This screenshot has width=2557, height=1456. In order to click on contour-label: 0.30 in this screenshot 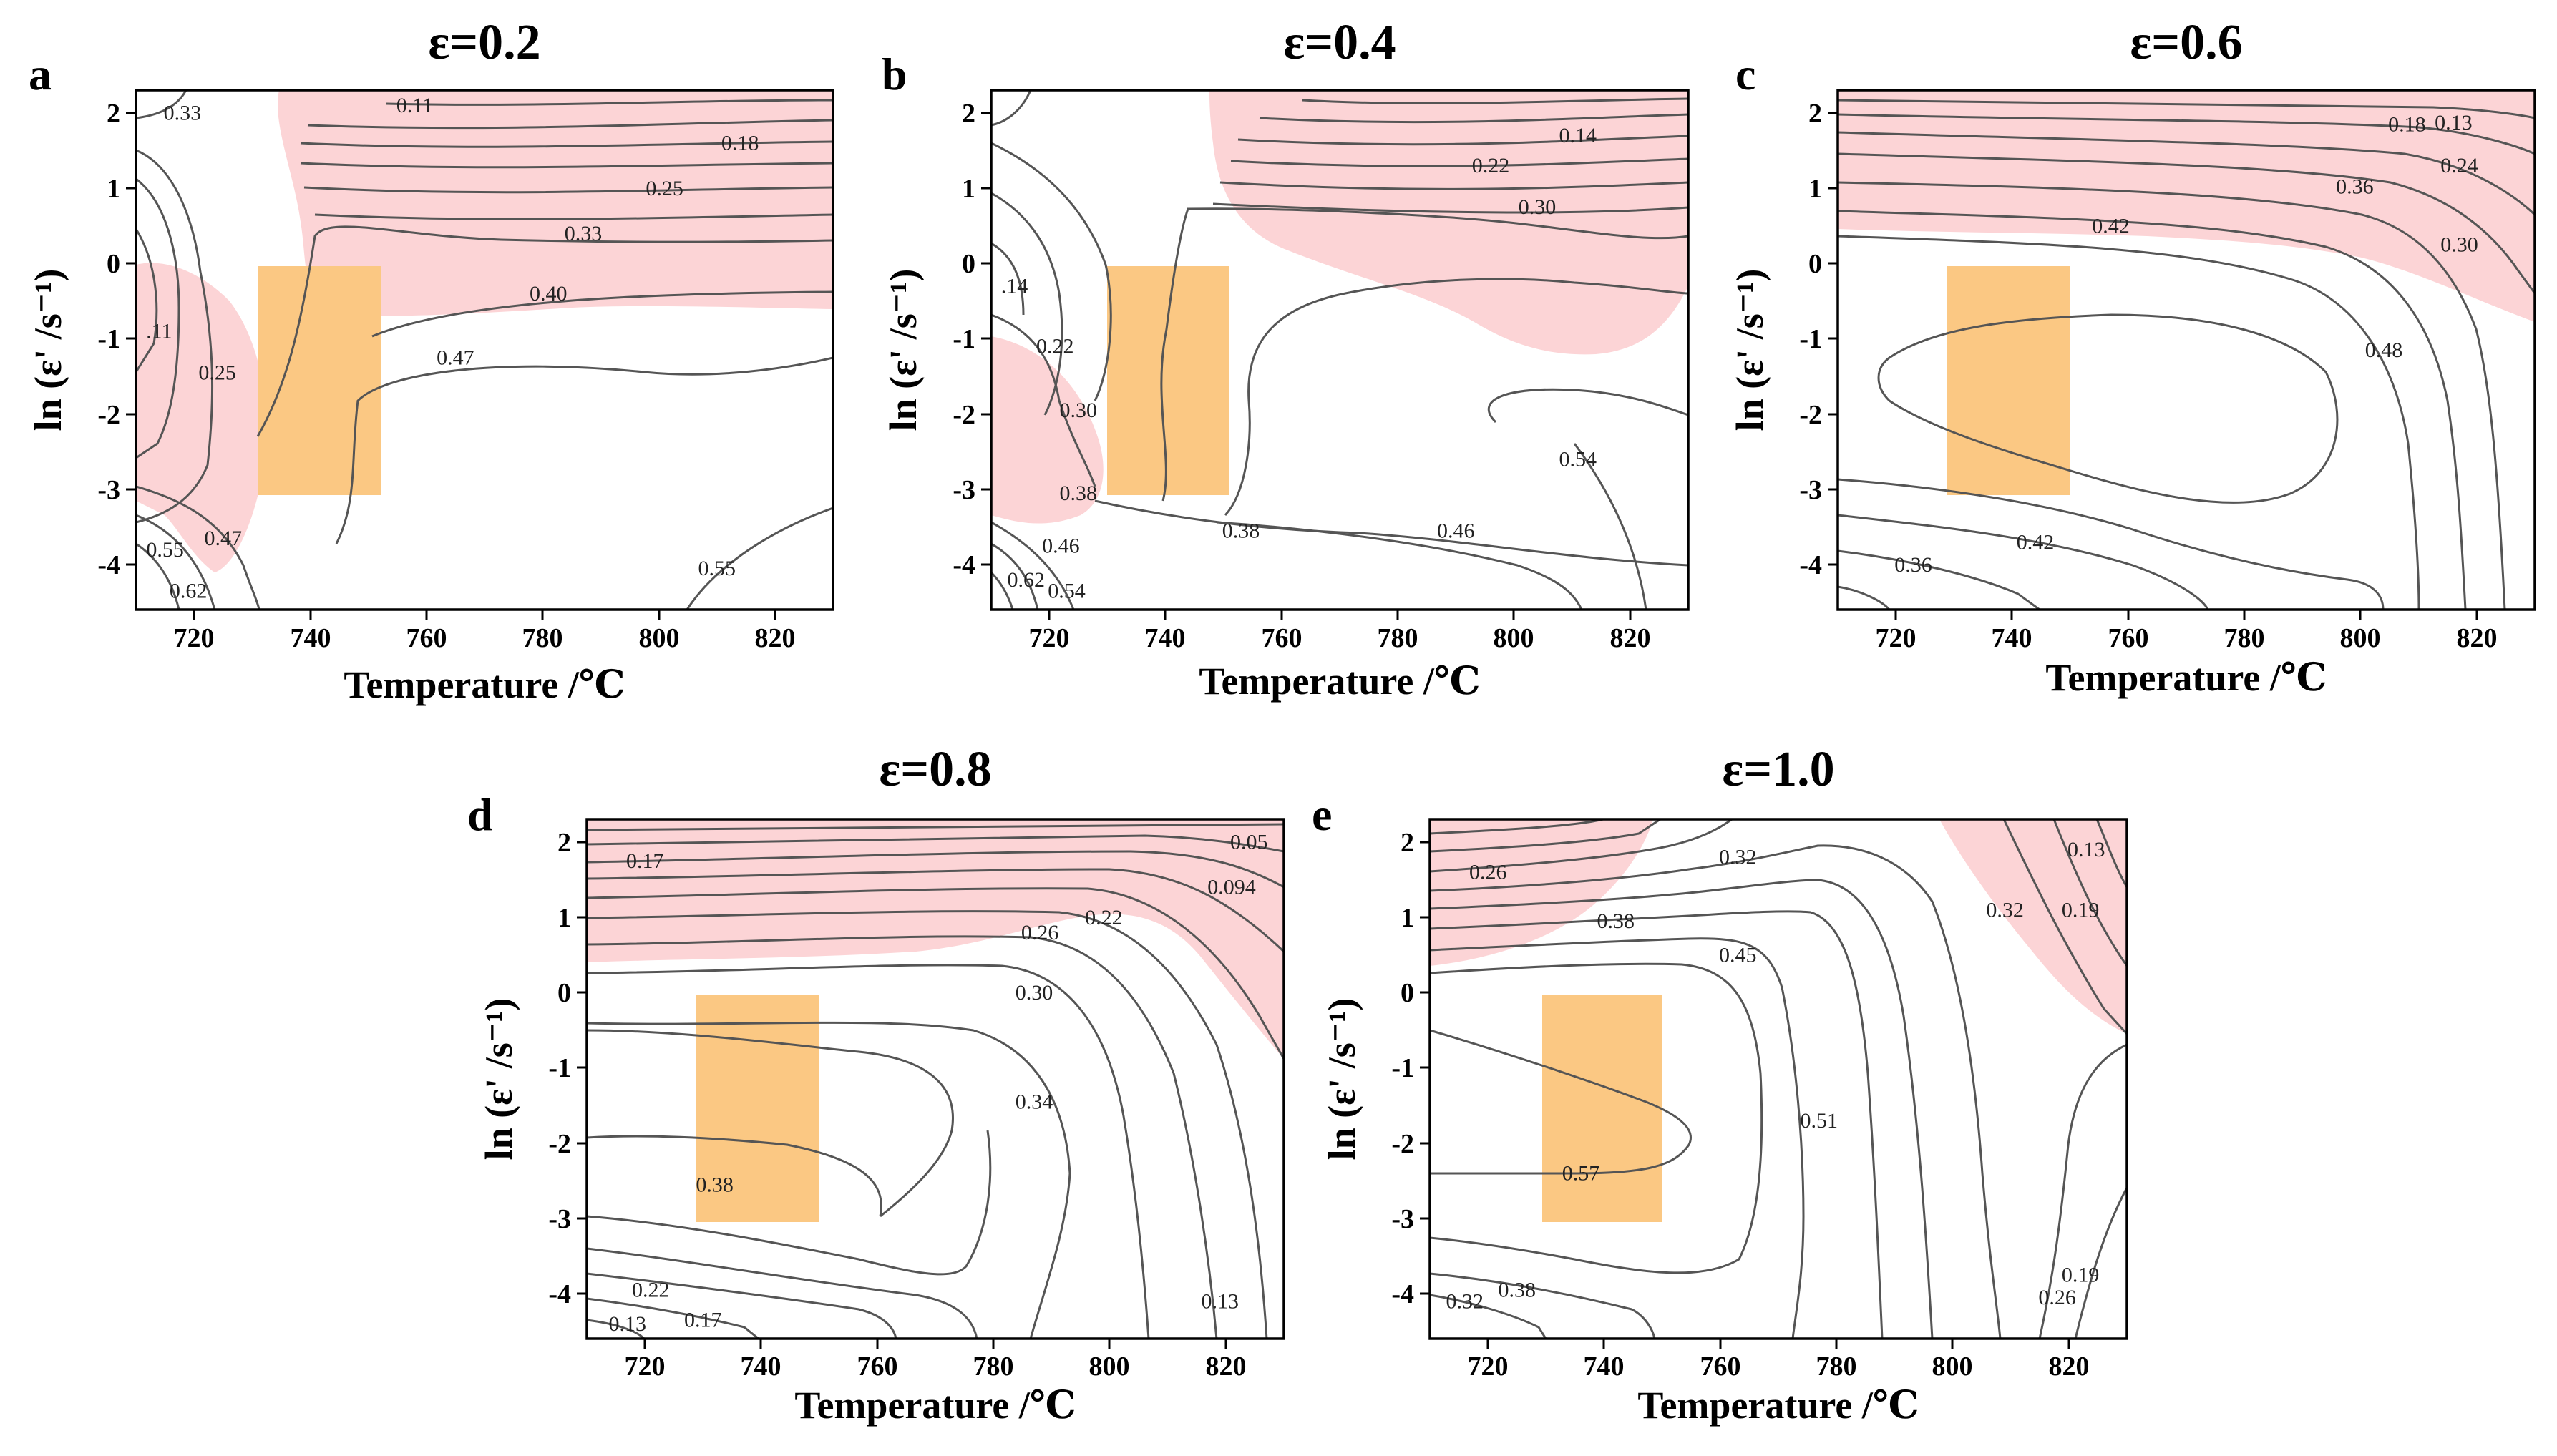, I will do `click(2459, 245)`.